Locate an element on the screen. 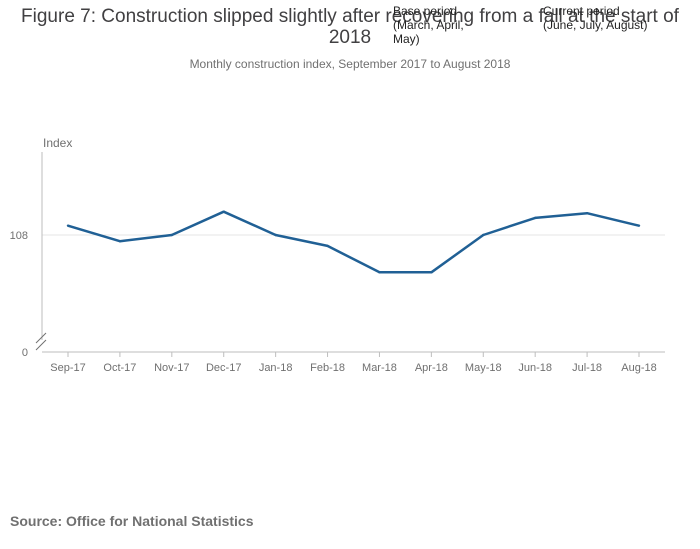  x-tick-label-jun-18: Jun-18 is located at coordinates (535, 368).